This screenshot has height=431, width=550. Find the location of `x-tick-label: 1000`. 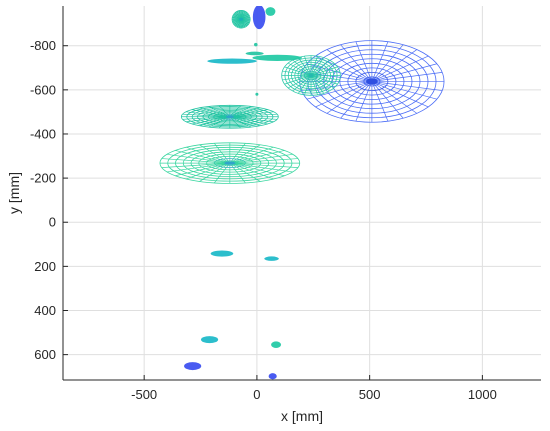

x-tick-label: 1000 is located at coordinates (482, 394).